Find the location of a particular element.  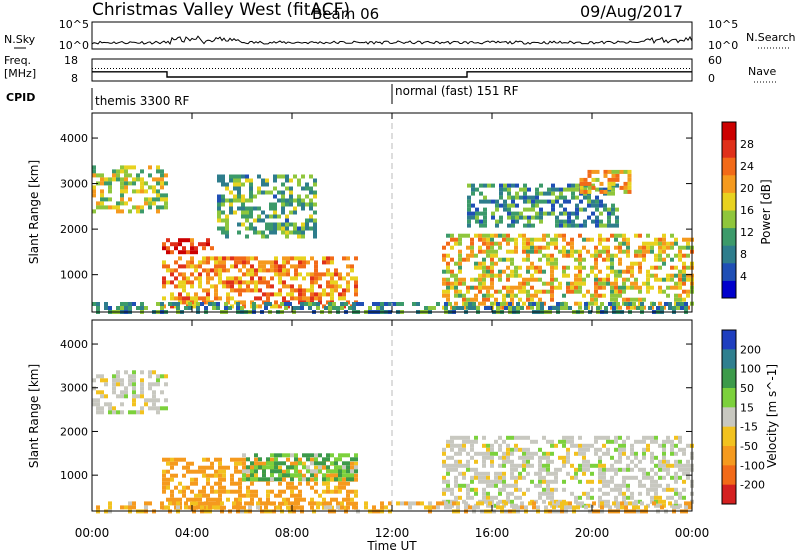

colorbar-tick-label: 100 is located at coordinates (750, 369).